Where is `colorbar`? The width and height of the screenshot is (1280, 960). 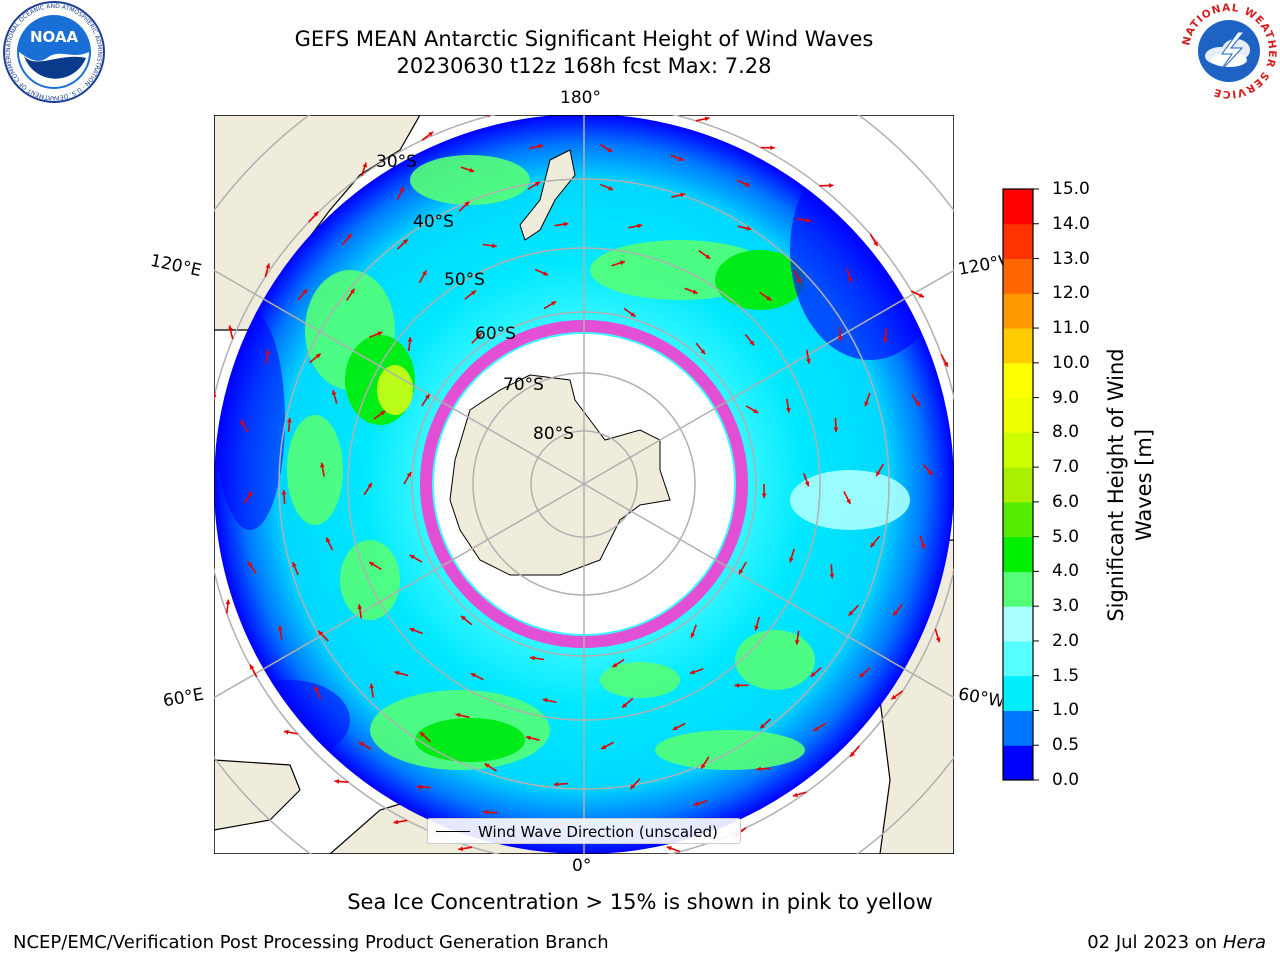 colorbar is located at coordinates (1020, 484).